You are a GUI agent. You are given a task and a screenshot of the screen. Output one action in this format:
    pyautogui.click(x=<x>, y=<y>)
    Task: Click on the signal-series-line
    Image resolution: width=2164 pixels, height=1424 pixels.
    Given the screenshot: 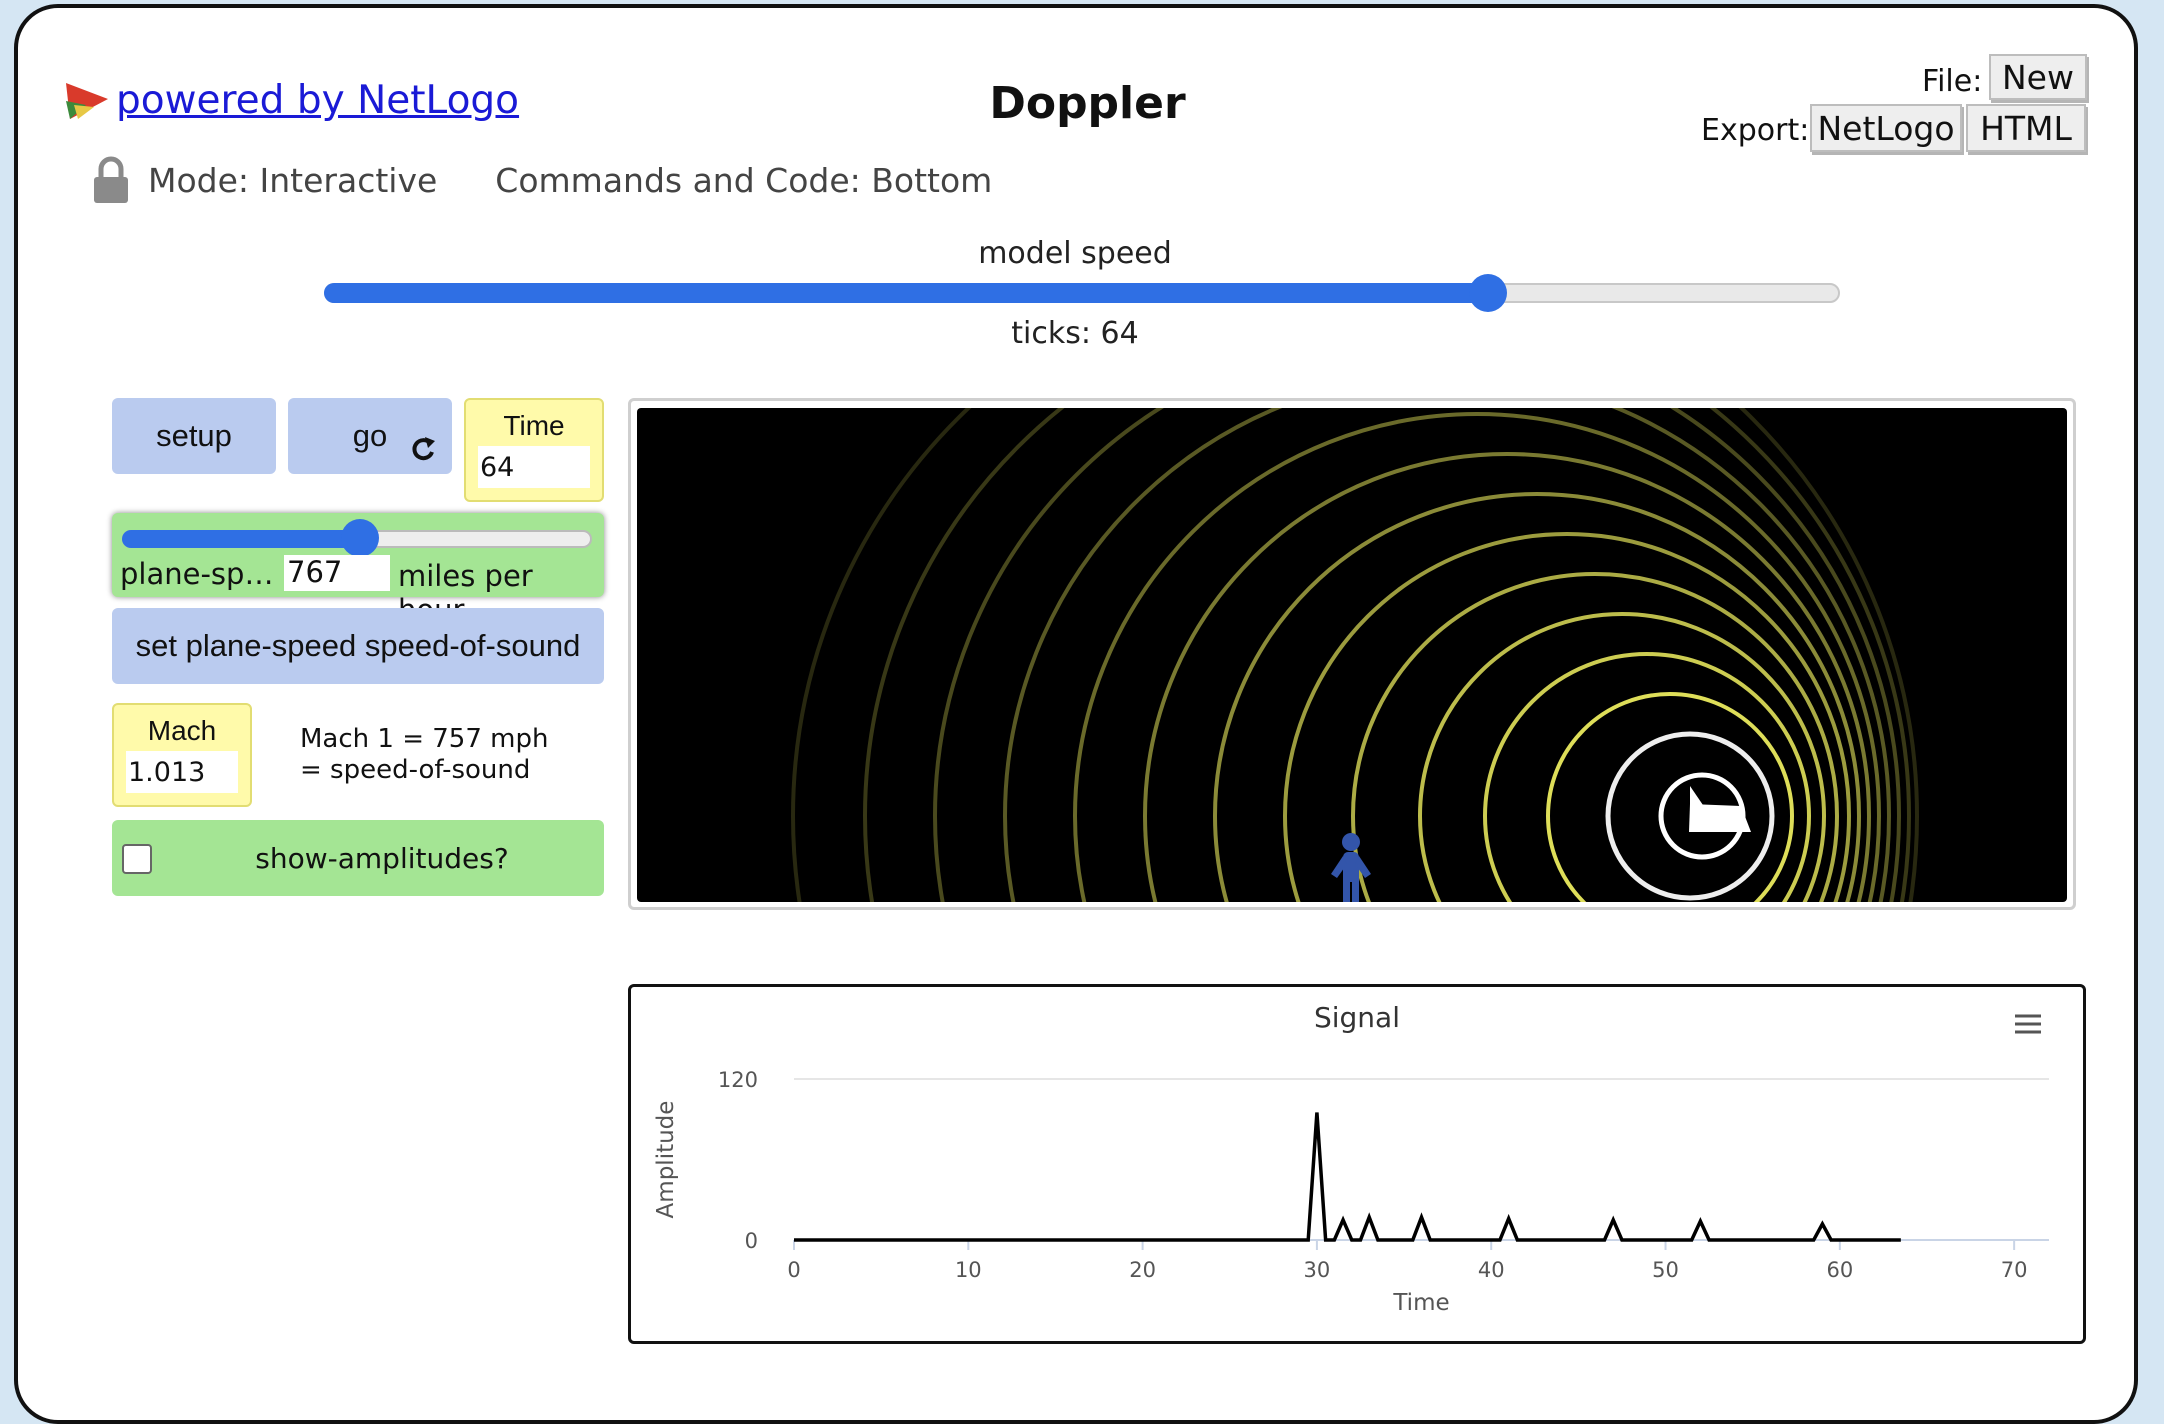 What is the action you would take?
    pyautogui.click(x=1347, y=1177)
    